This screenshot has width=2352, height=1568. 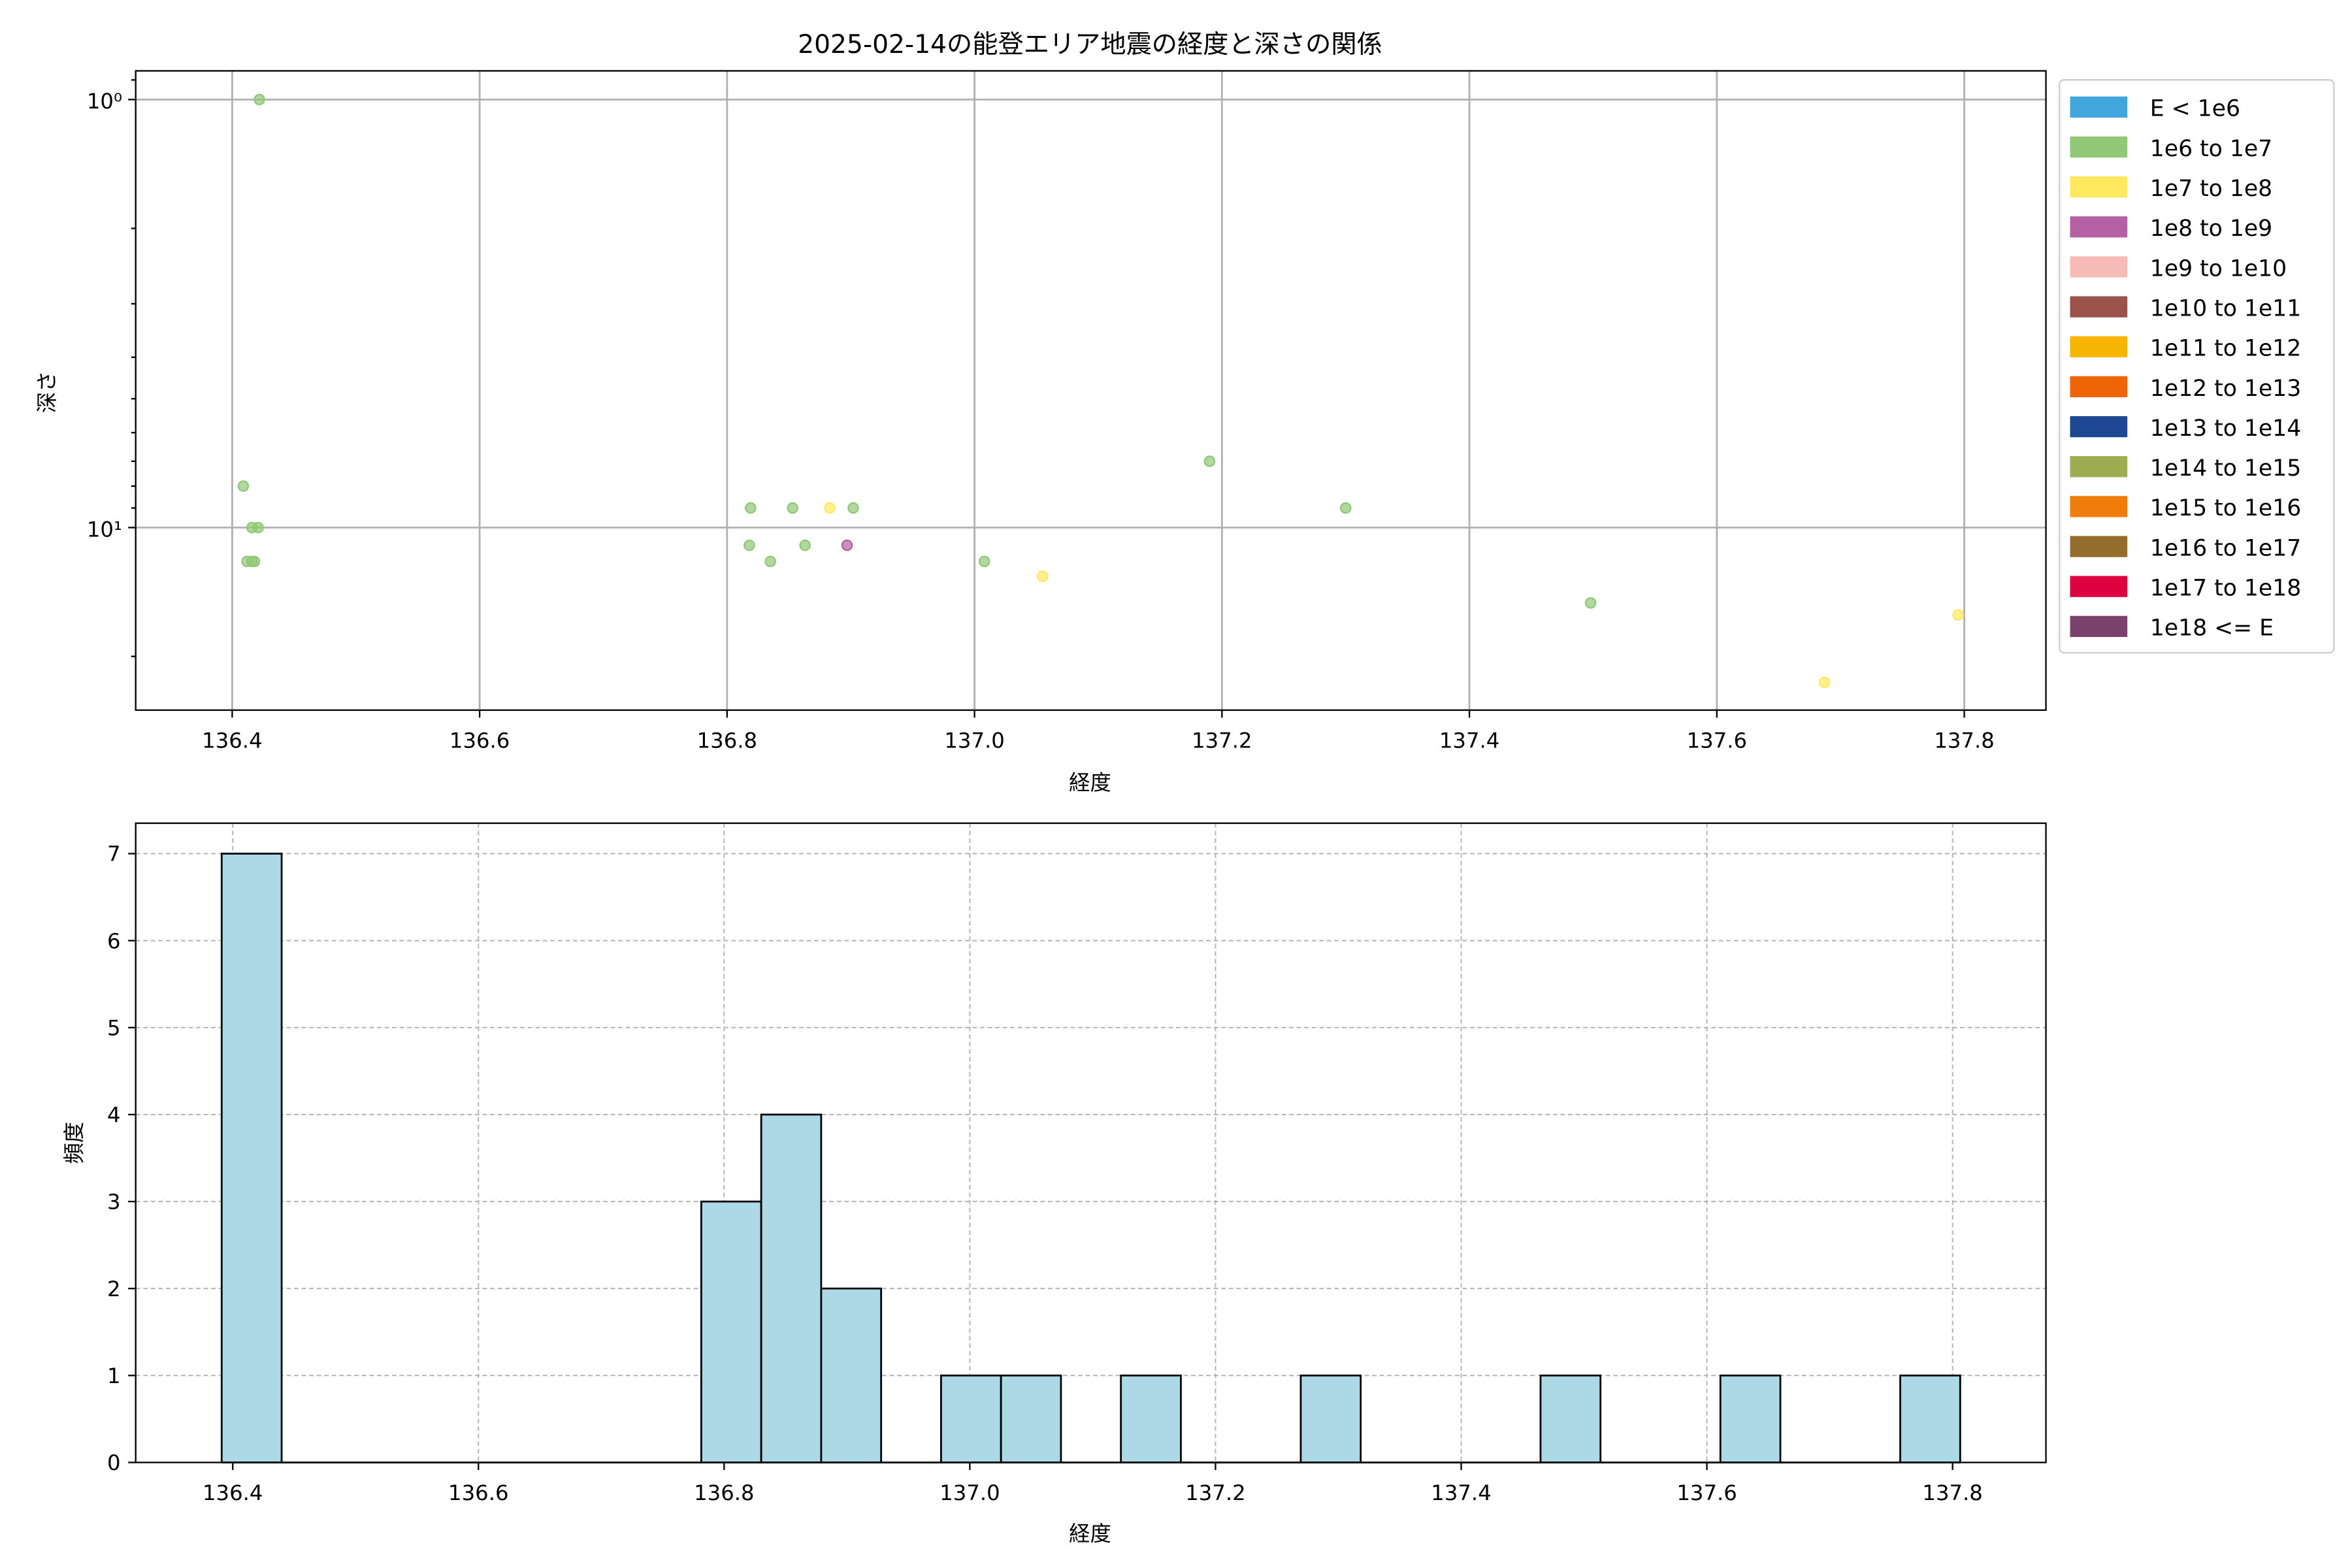 What do you see at coordinates (1090, 782) in the screenshot?
I see `scatter-x-label: 経度` at bounding box center [1090, 782].